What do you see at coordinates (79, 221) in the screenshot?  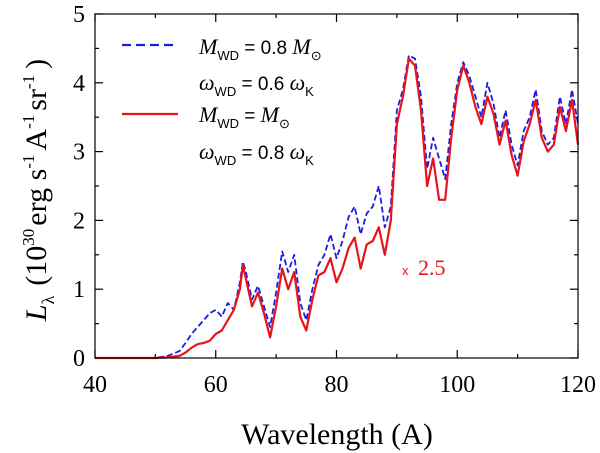 I see `y-tick-label: 2` at bounding box center [79, 221].